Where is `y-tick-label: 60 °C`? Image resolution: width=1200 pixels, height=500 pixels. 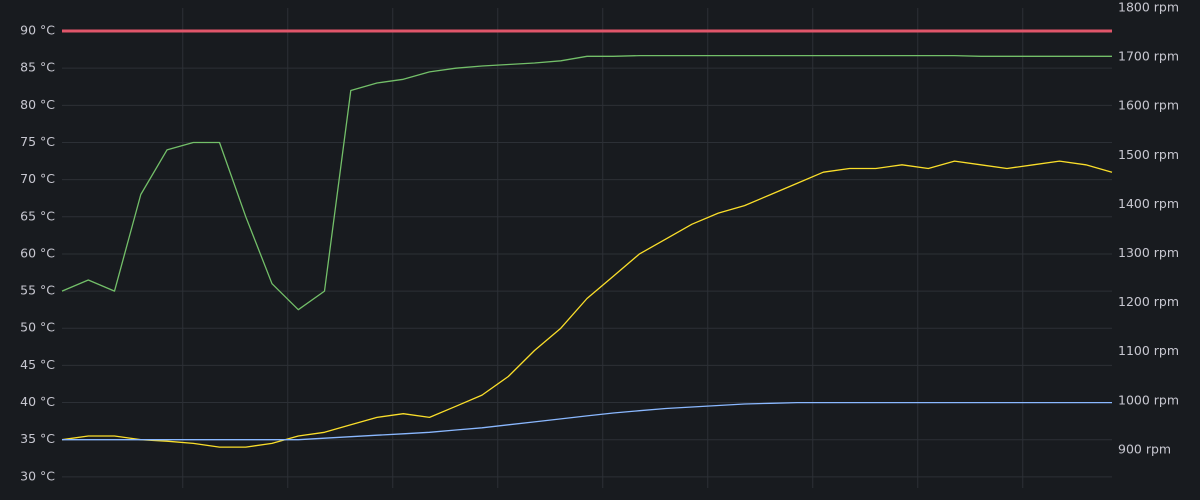 y-tick-label: 60 °C is located at coordinates (37, 252).